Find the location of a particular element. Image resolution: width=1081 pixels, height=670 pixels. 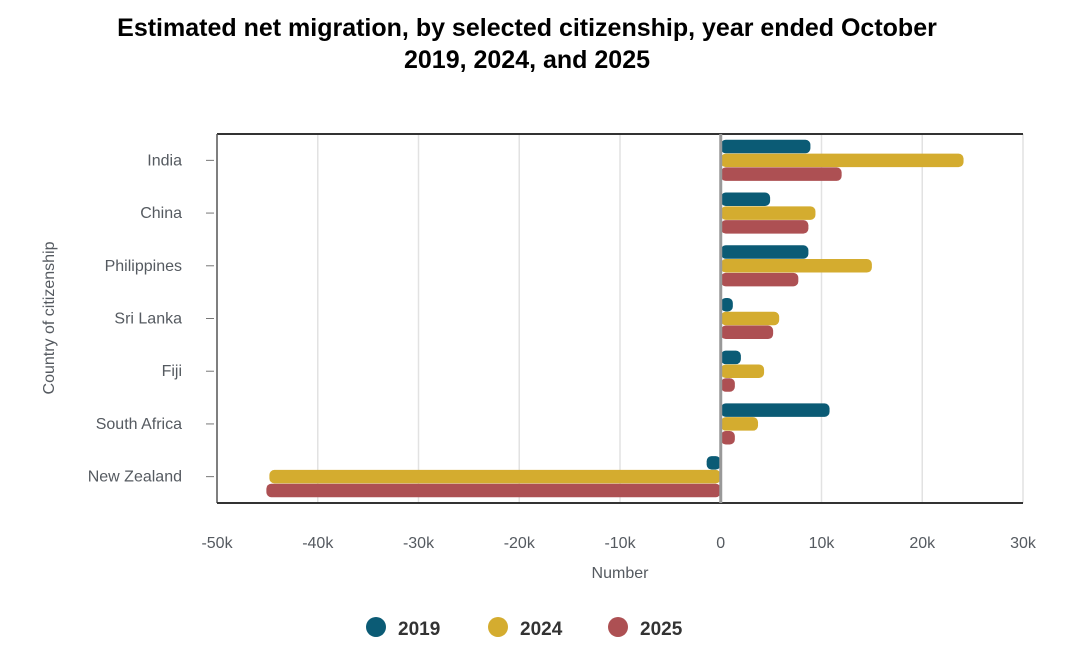

x-tick-label: -10k is located at coordinates (620, 543).